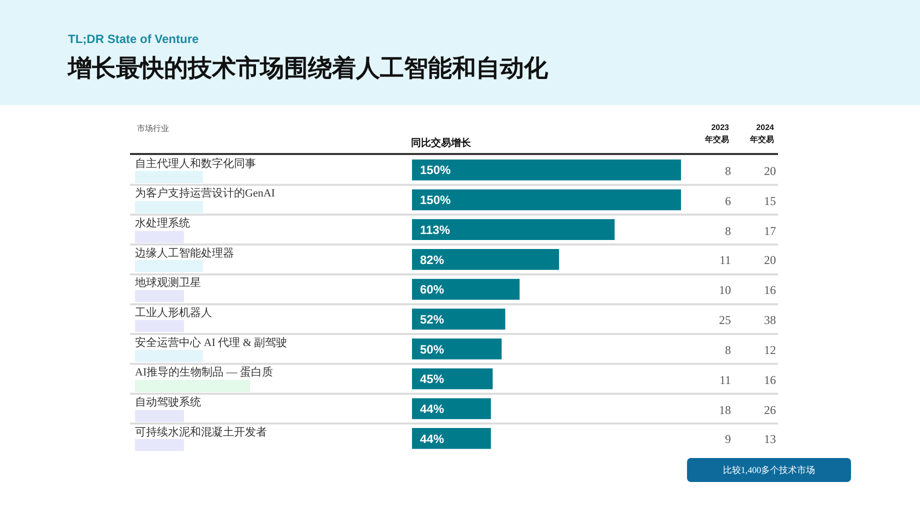 The width and height of the screenshot is (920, 518). Describe the element at coordinates (201, 431) in the screenshot. I see `y-tick-label: 可持续水泥和混凝土开发者` at that location.